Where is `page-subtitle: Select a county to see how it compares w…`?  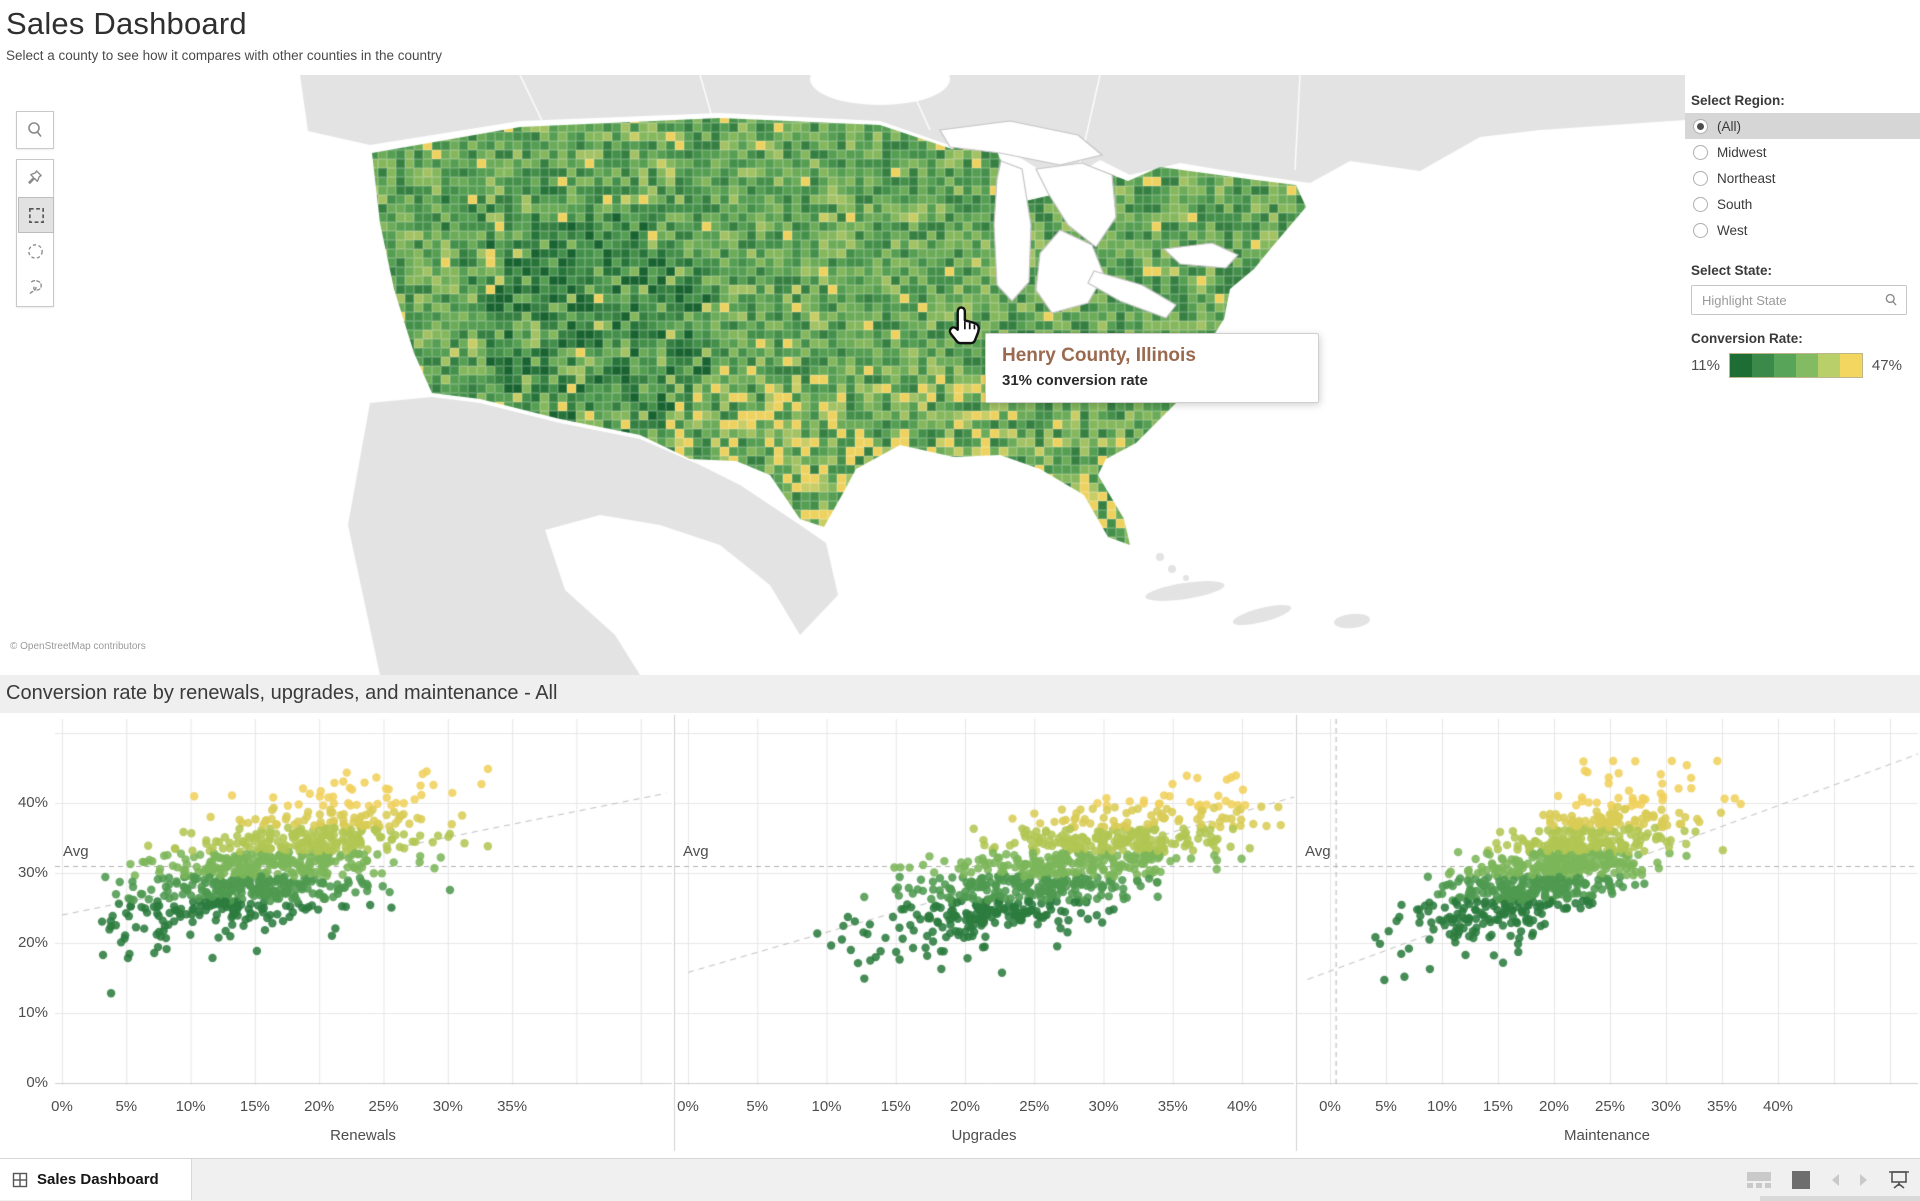 page-subtitle: Select a county to see how it compares w… is located at coordinates (224, 55).